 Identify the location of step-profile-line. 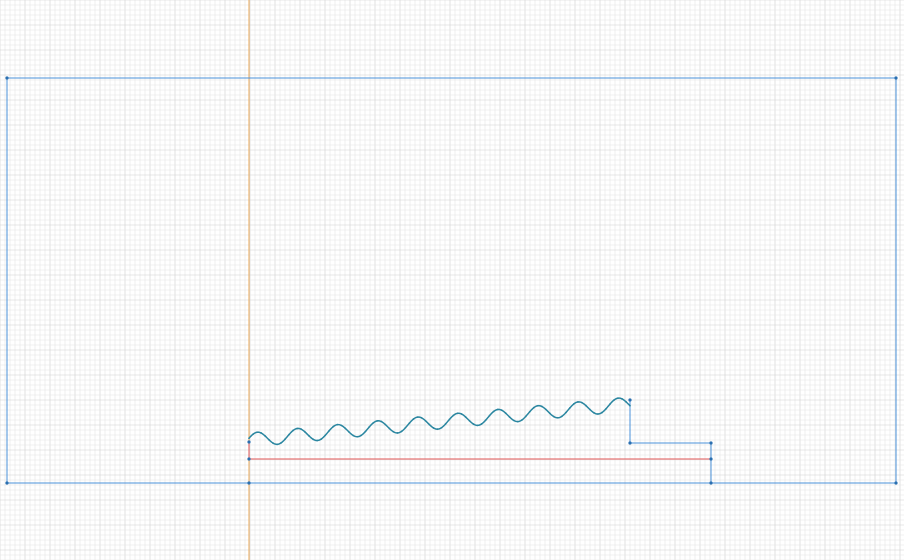
(670, 441).